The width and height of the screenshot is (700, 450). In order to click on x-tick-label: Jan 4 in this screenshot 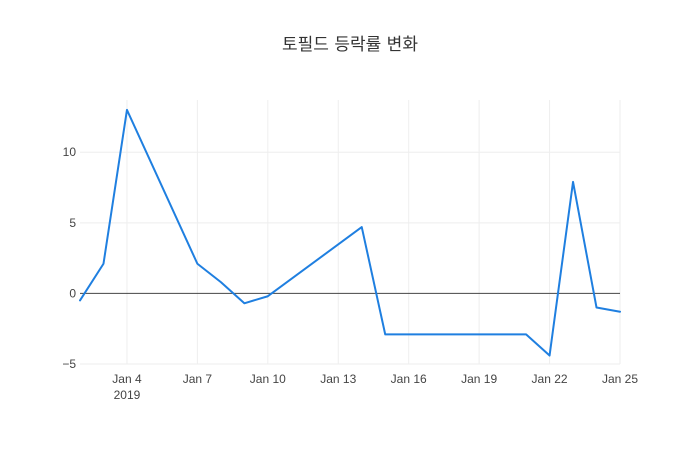, I will do `click(127, 379)`.